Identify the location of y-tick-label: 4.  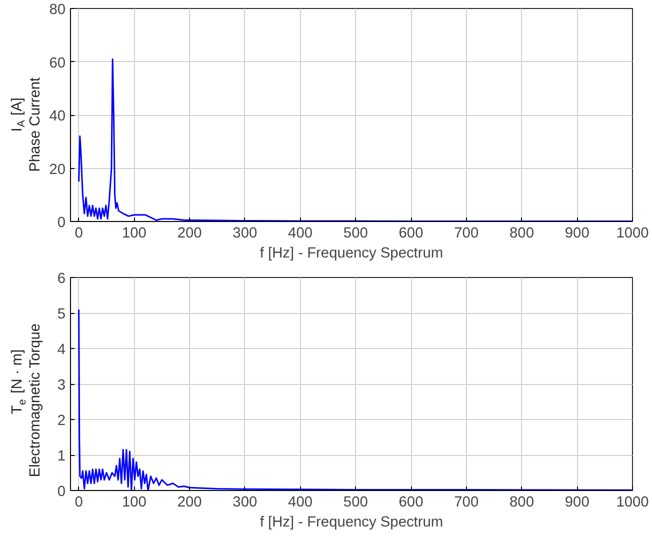
(61, 350).